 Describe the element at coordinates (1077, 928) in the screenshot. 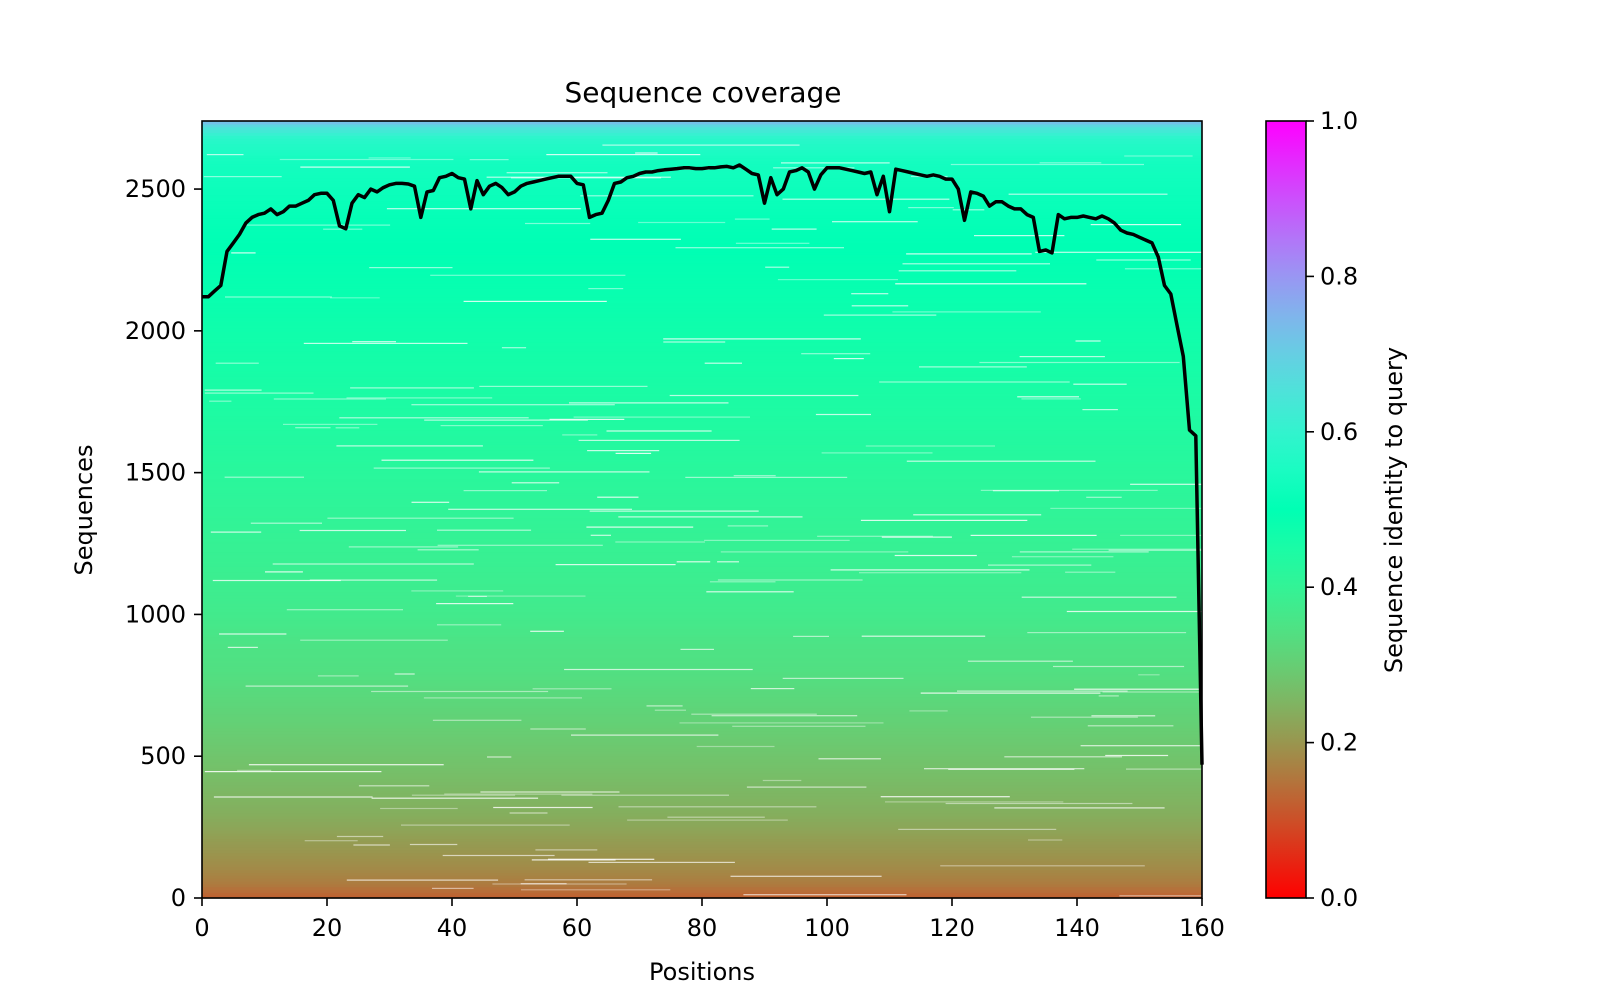

I see `x-tick-label: 140` at that location.